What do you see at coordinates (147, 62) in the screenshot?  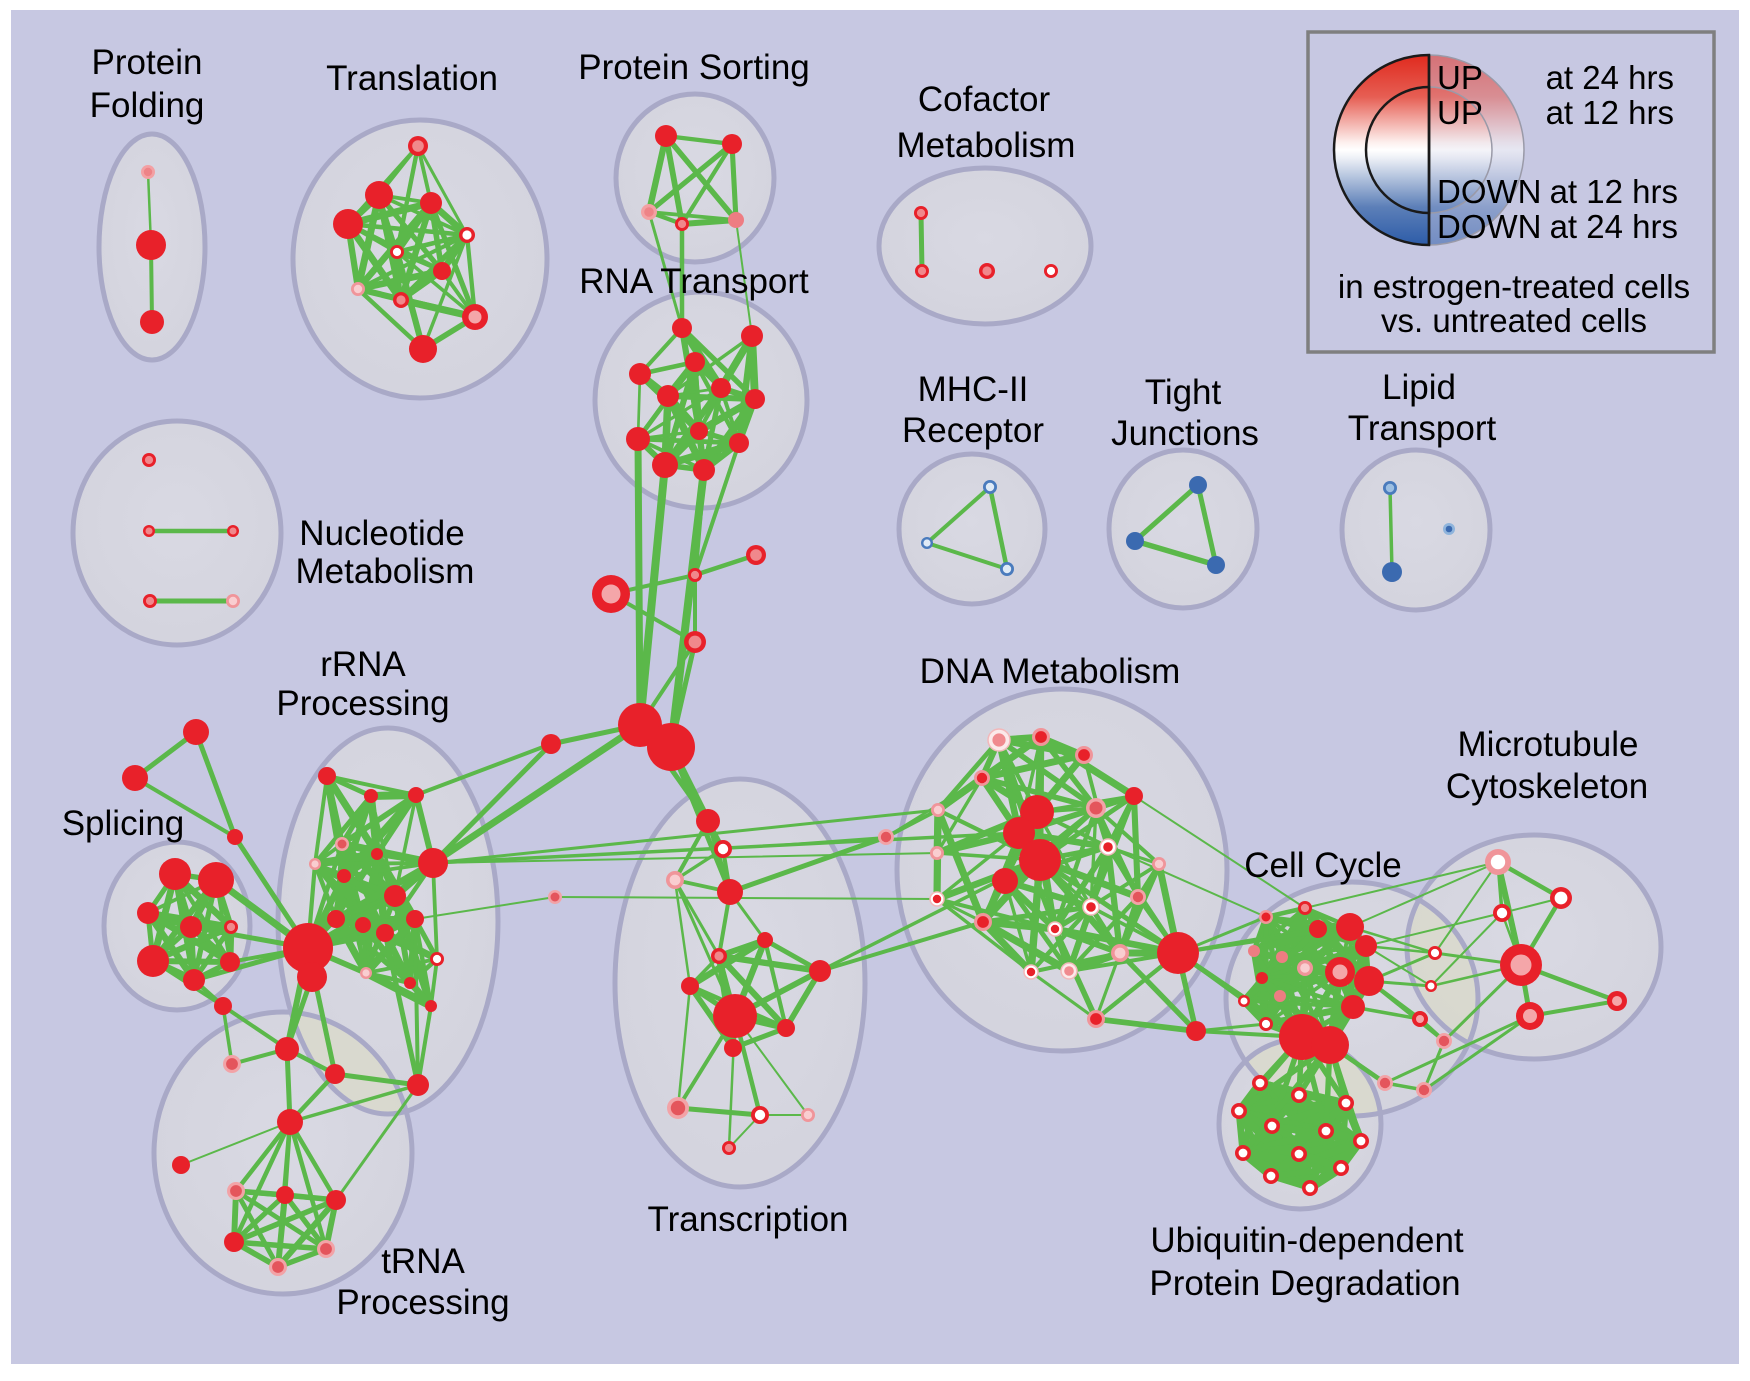 I see `svg-text: Protein` at bounding box center [147, 62].